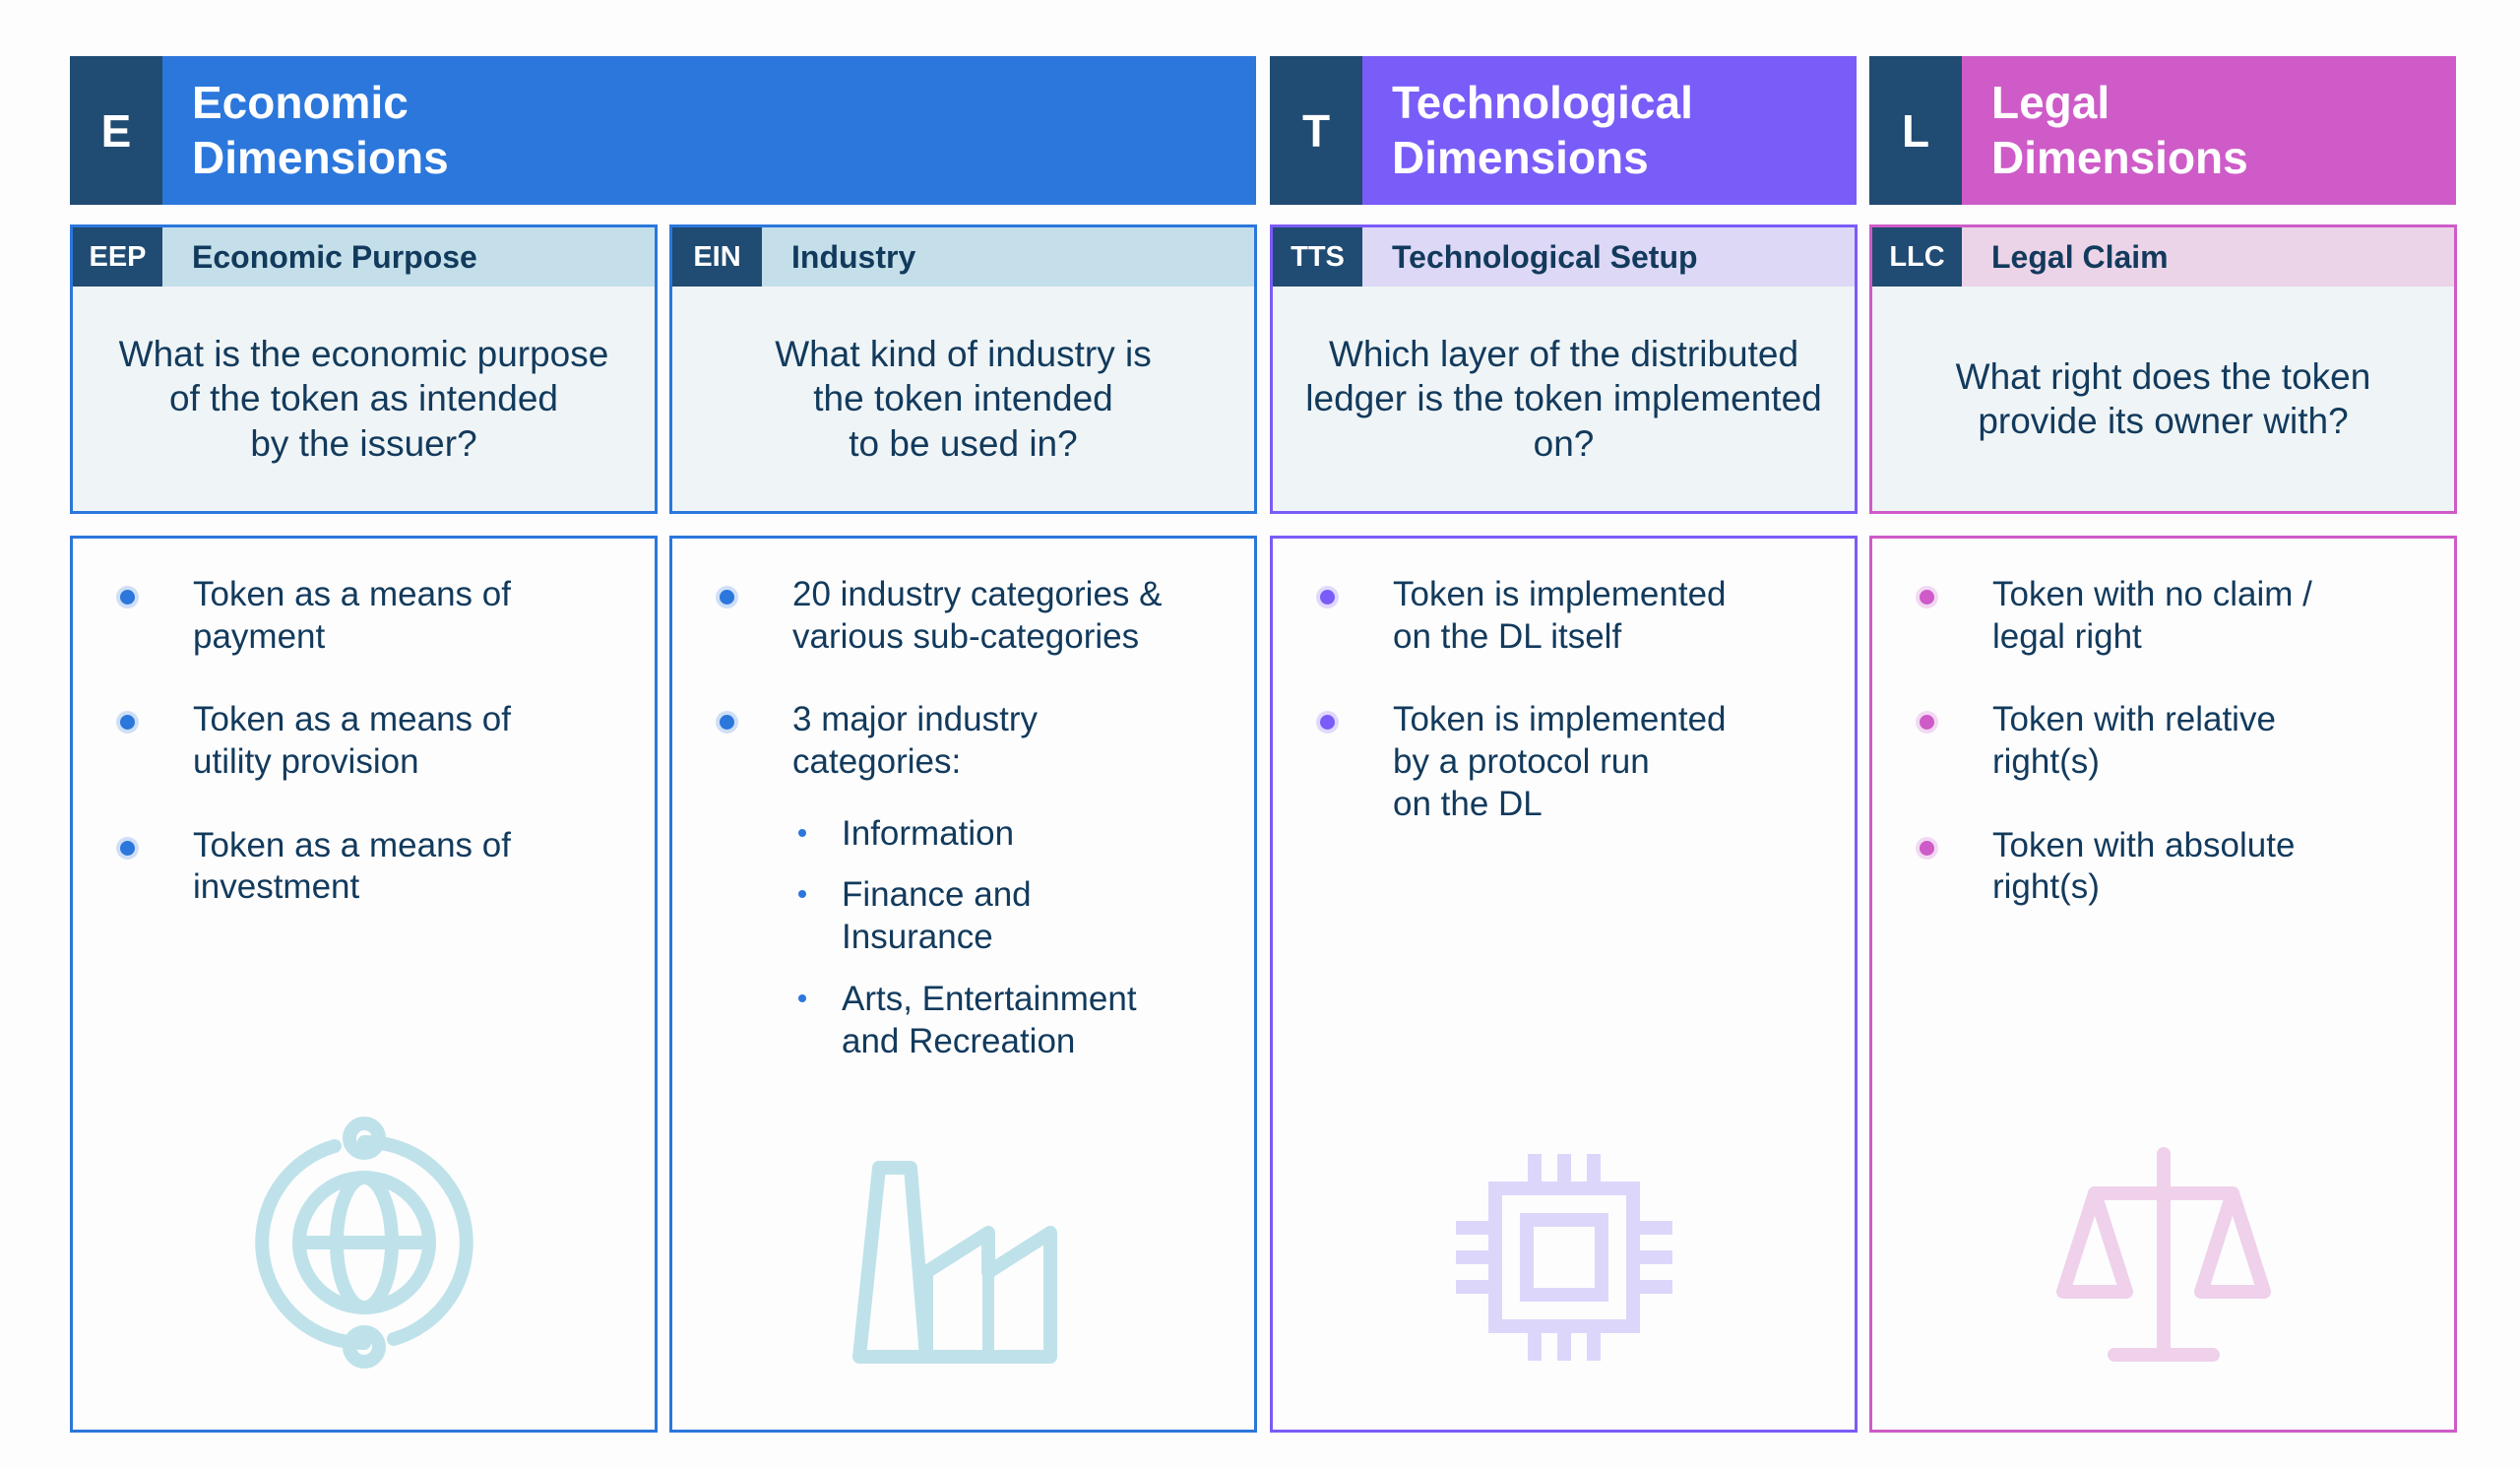  Describe the element at coordinates (2209, 131) in the screenshot. I see `dimension-title: Legal Dimensions` at that location.